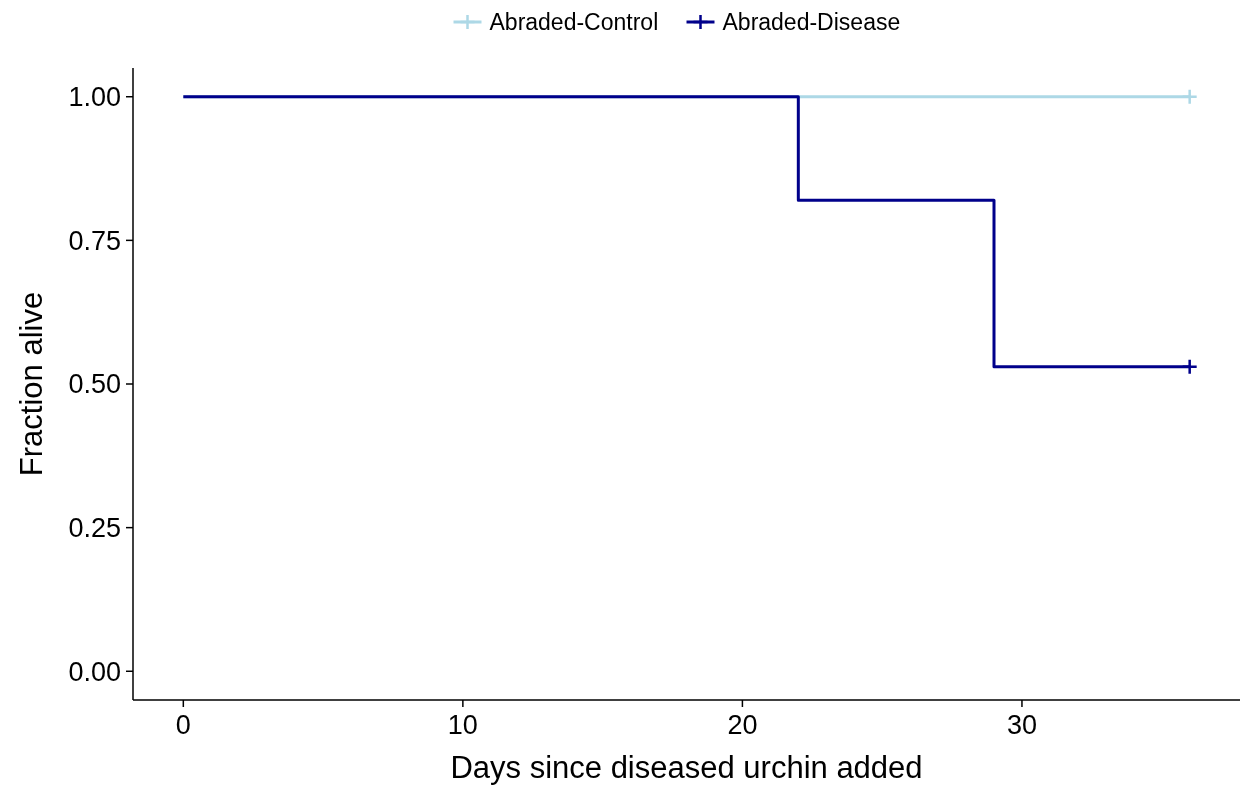 This screenshot has height=787, width=1241. What do you see at coordinates (94, 240) in the screenshot?
I see `y-tick-label: 0.75` at bounding box center [94, 240].